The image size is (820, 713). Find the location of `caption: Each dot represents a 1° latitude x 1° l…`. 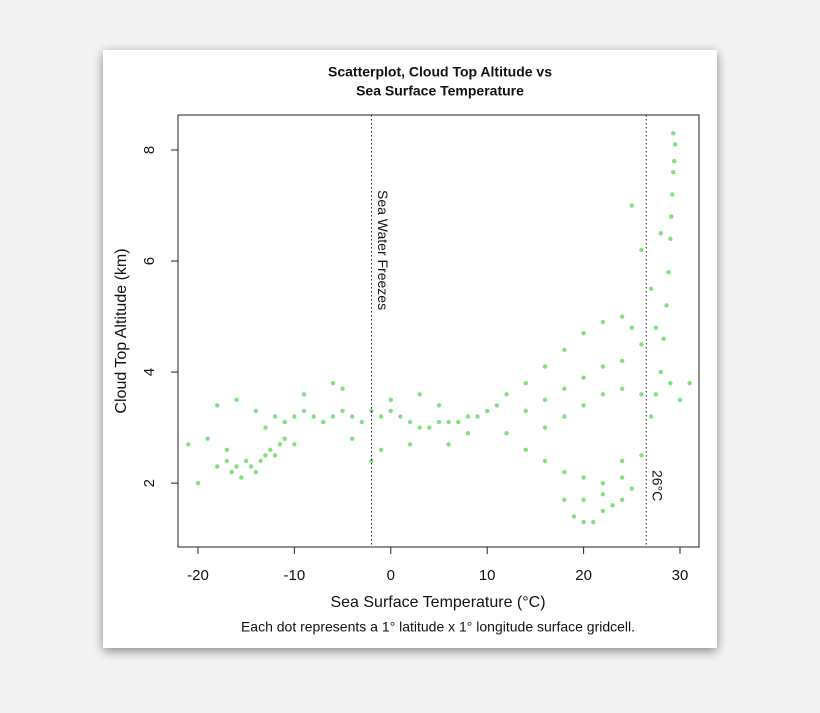

caption: Each dot represents a 1° latitude x 1° l… is located at coordinates (438, 627).